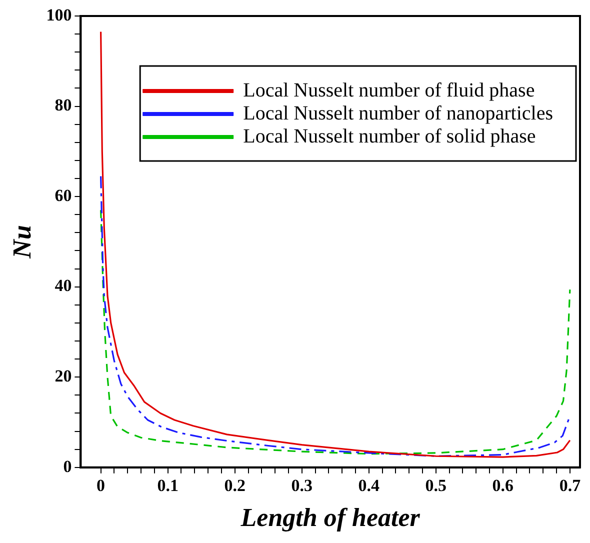 The width and height of the screenshot is (590, 543). Describe the element at coordinates (63, 376) in the screenshot. I see `y-tick-label: 20` at that location.